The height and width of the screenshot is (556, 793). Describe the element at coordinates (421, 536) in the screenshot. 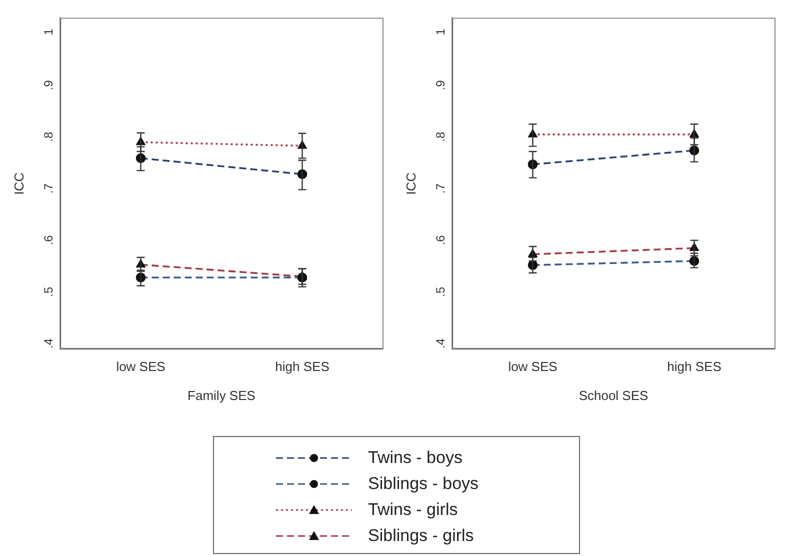

I see `legend-label: Siblings - girls` at that location.